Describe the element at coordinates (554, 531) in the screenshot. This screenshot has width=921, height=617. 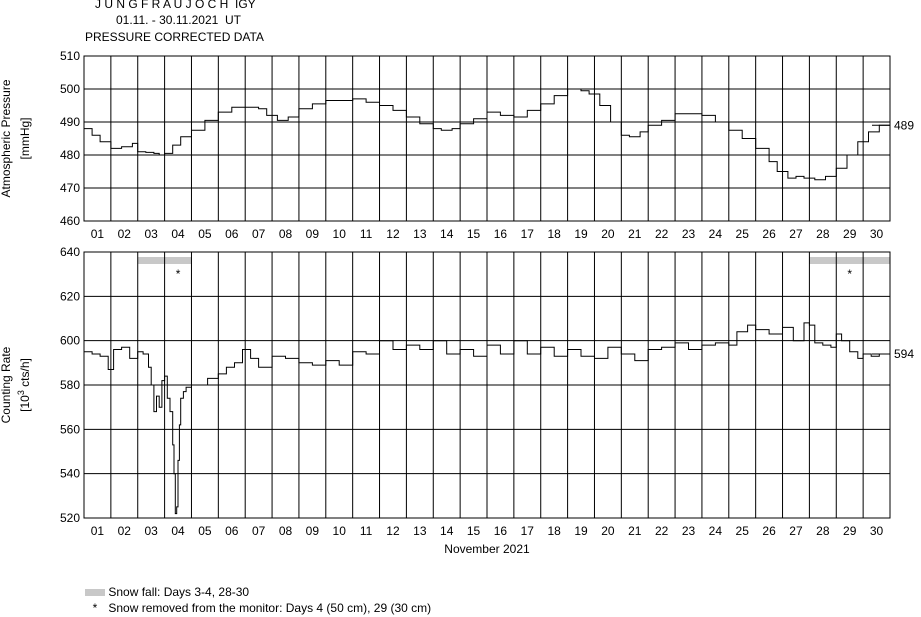
I see `counting-x-tick-label: 18` at that location.